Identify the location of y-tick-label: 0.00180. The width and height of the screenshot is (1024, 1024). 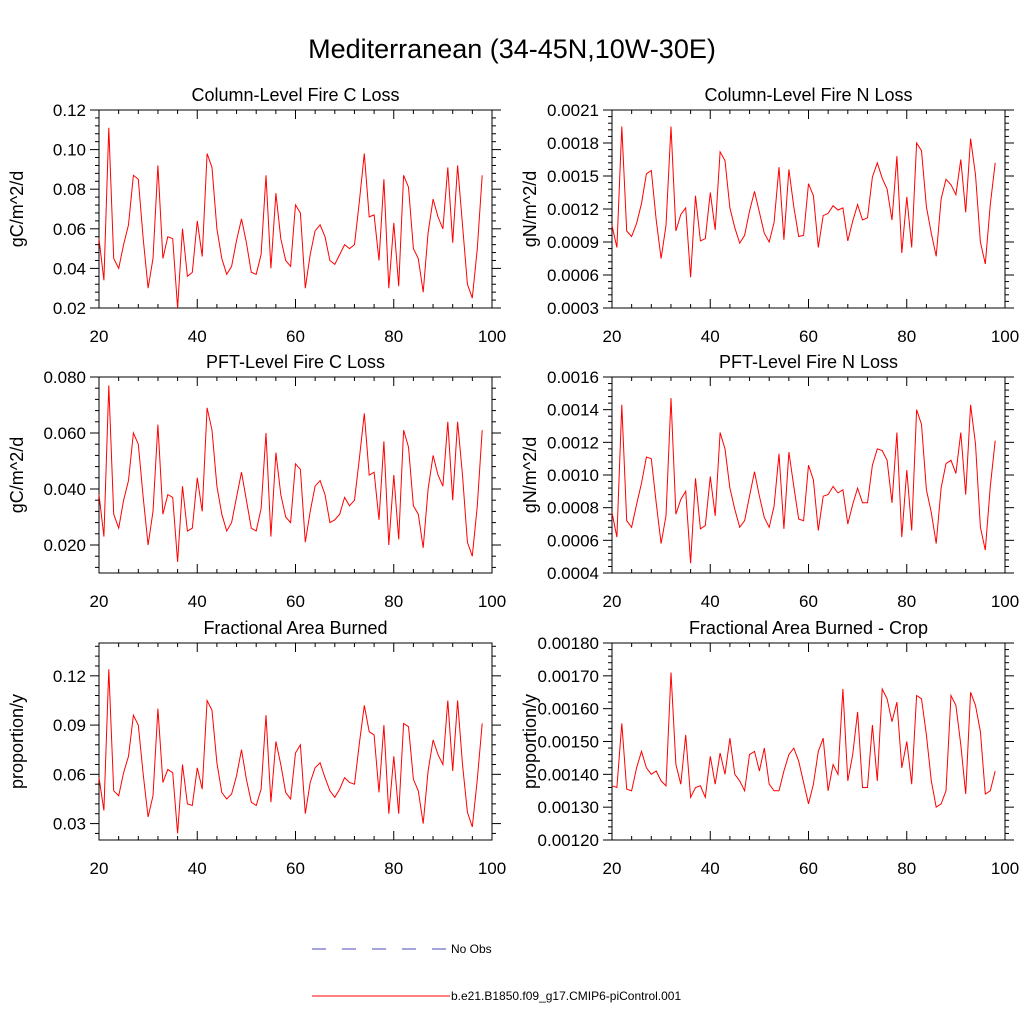
(568, 643).